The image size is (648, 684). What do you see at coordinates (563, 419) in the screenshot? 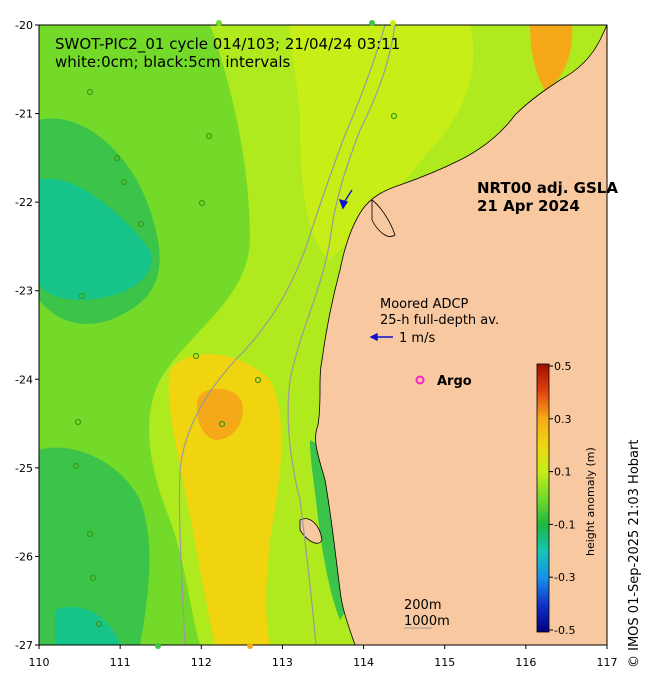
I see `colorbar-tick-label: 0.3` at bounding box center [563, 419].